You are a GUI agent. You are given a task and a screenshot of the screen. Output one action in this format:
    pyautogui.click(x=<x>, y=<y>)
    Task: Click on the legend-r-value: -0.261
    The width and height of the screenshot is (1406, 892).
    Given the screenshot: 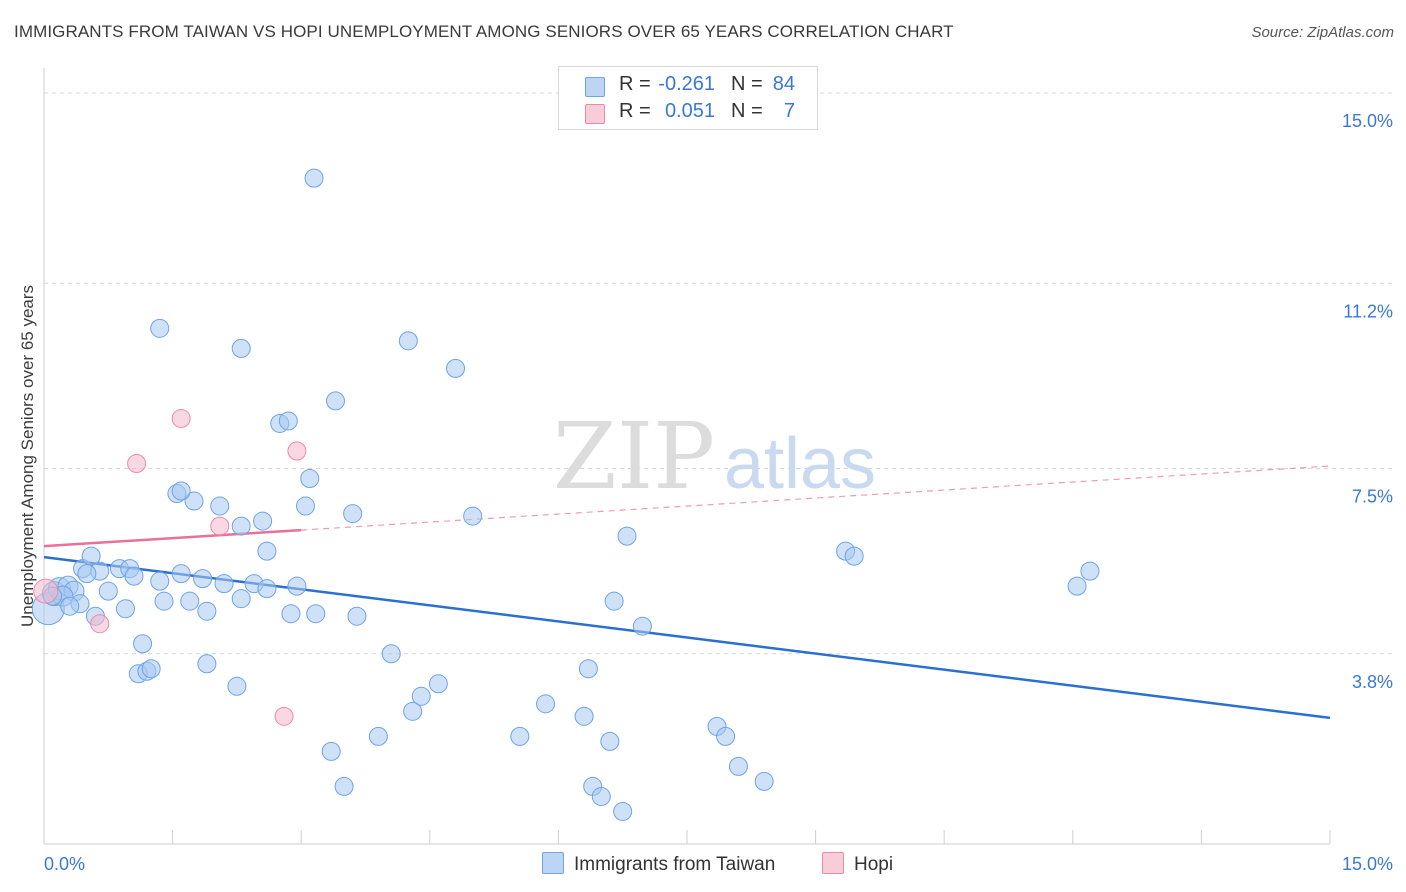 What is the action you would take?
    pyautogui.click(x=686, y=84)
    